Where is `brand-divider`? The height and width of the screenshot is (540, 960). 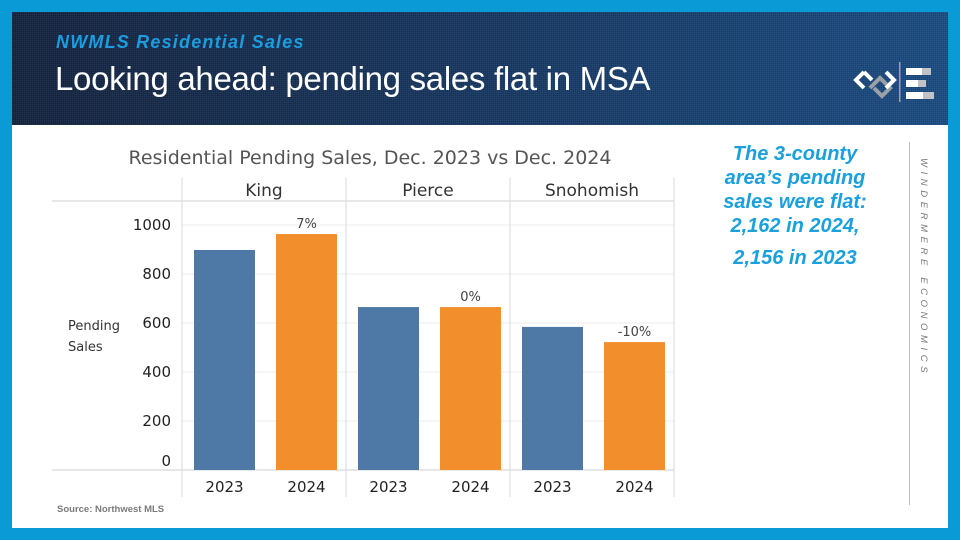 brand-divider is located at coordinates (909, 323).